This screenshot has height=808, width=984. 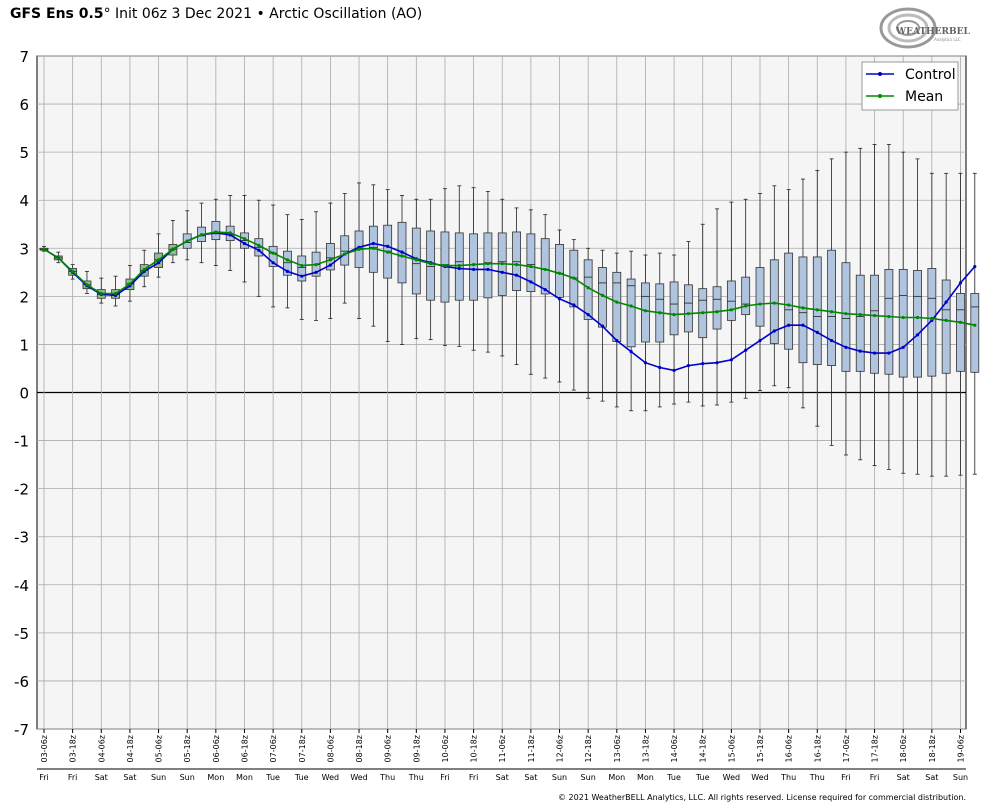 I want to click on y-tick-label: 0, so click(x=24, y=394).